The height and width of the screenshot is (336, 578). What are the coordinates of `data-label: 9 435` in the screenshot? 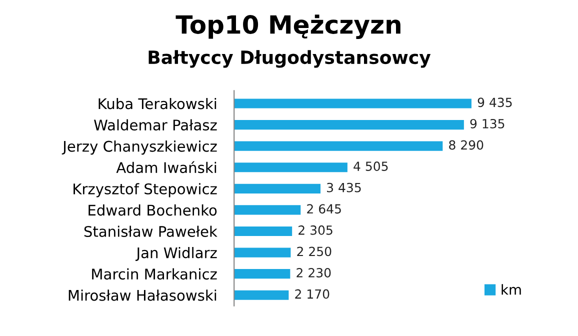 It's located at (495, 103).